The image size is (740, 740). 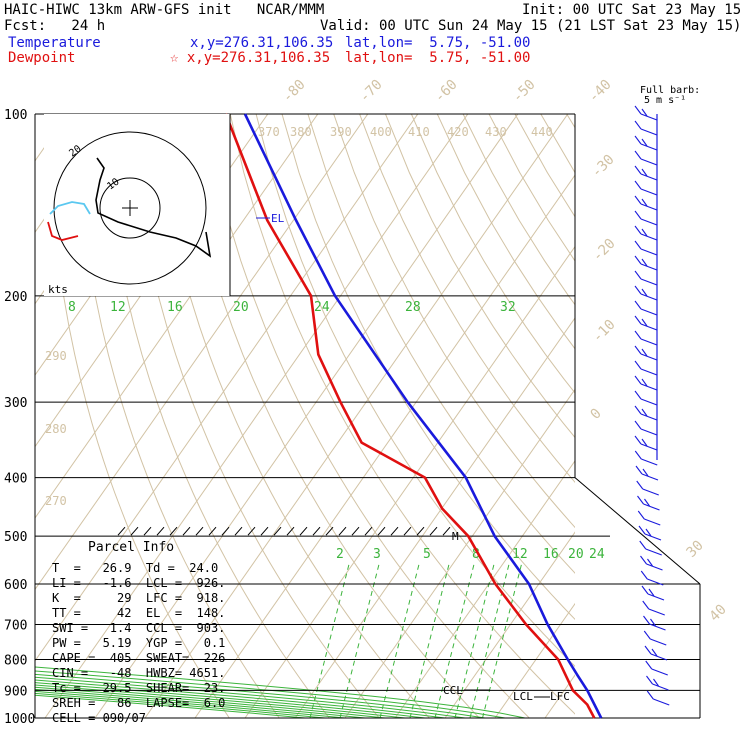 I want to click on moist-adiabat-label-8: 8, so click(x=72, y=307).